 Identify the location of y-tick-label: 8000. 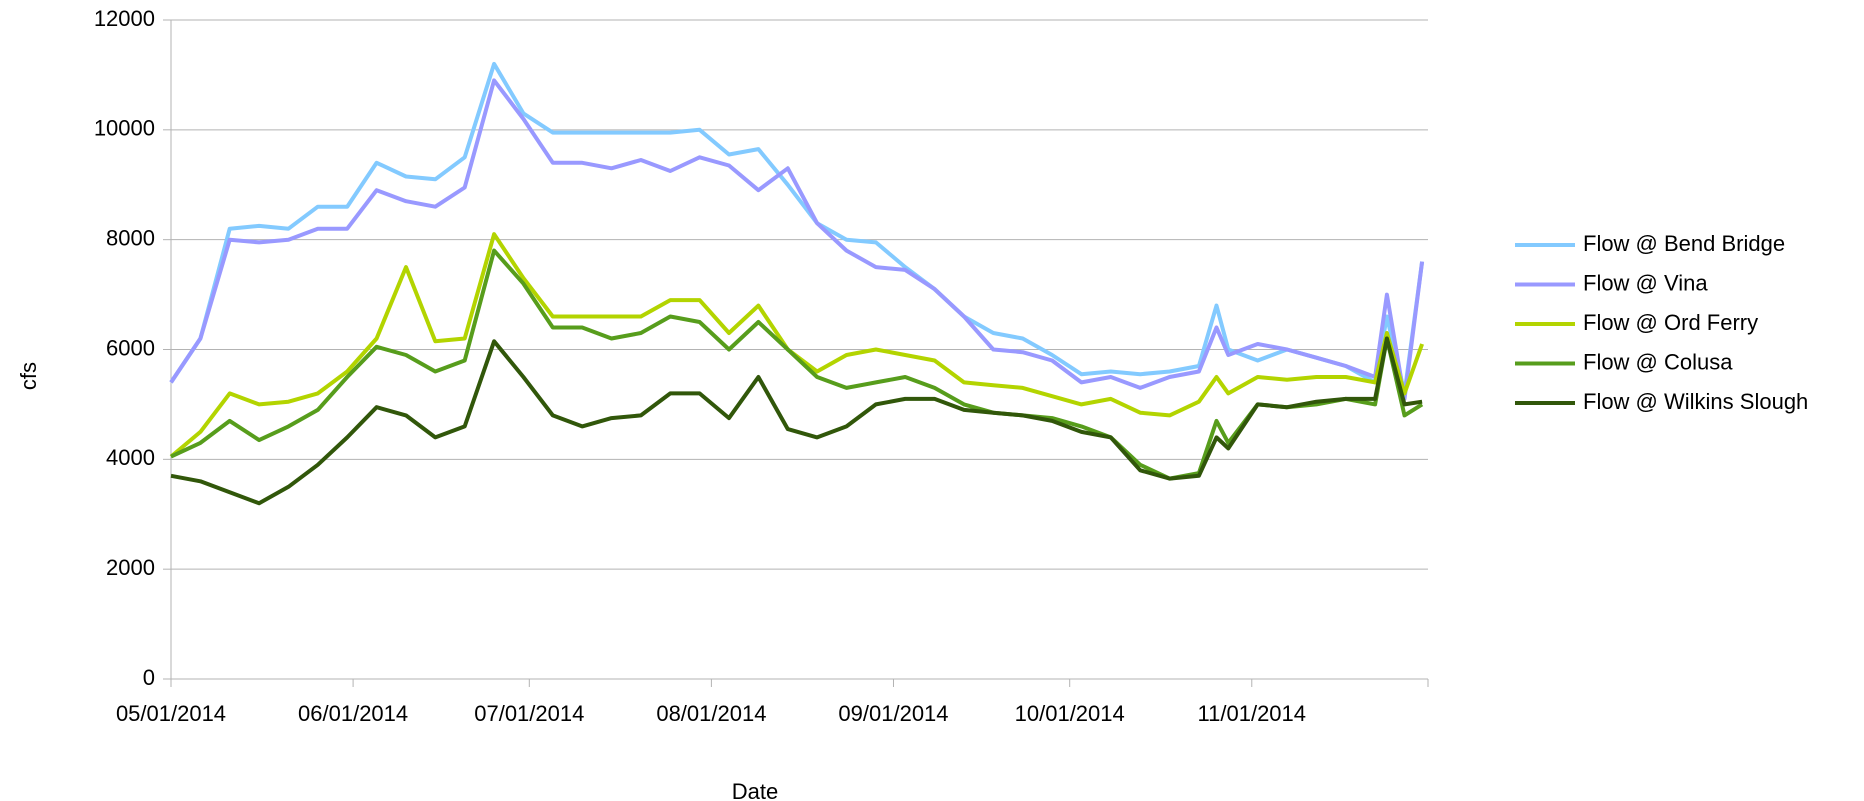
(130, 237).